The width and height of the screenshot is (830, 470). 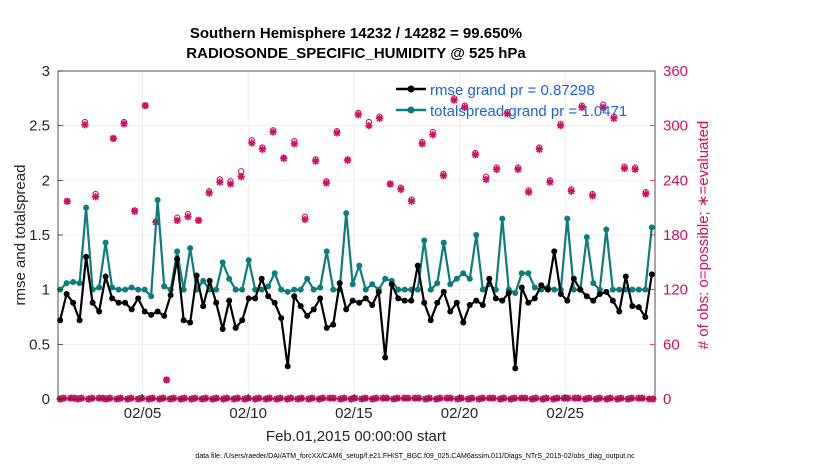 I want to click on x-tick-label: 02/15, so click(x=354, y=413).